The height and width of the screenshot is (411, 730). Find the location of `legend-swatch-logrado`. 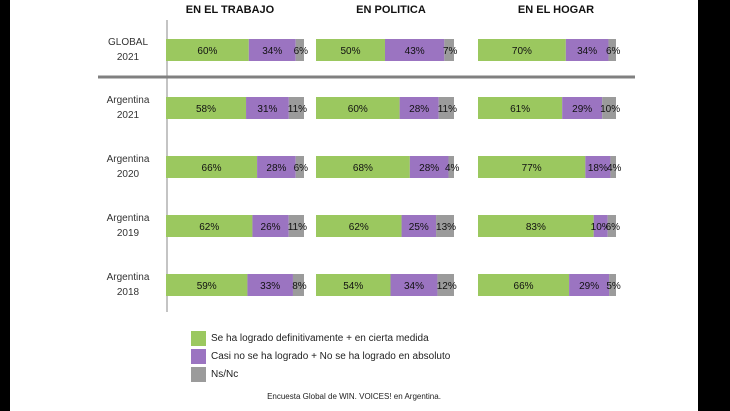

legend-swatch-logrado is located at coordinates (198, 338).